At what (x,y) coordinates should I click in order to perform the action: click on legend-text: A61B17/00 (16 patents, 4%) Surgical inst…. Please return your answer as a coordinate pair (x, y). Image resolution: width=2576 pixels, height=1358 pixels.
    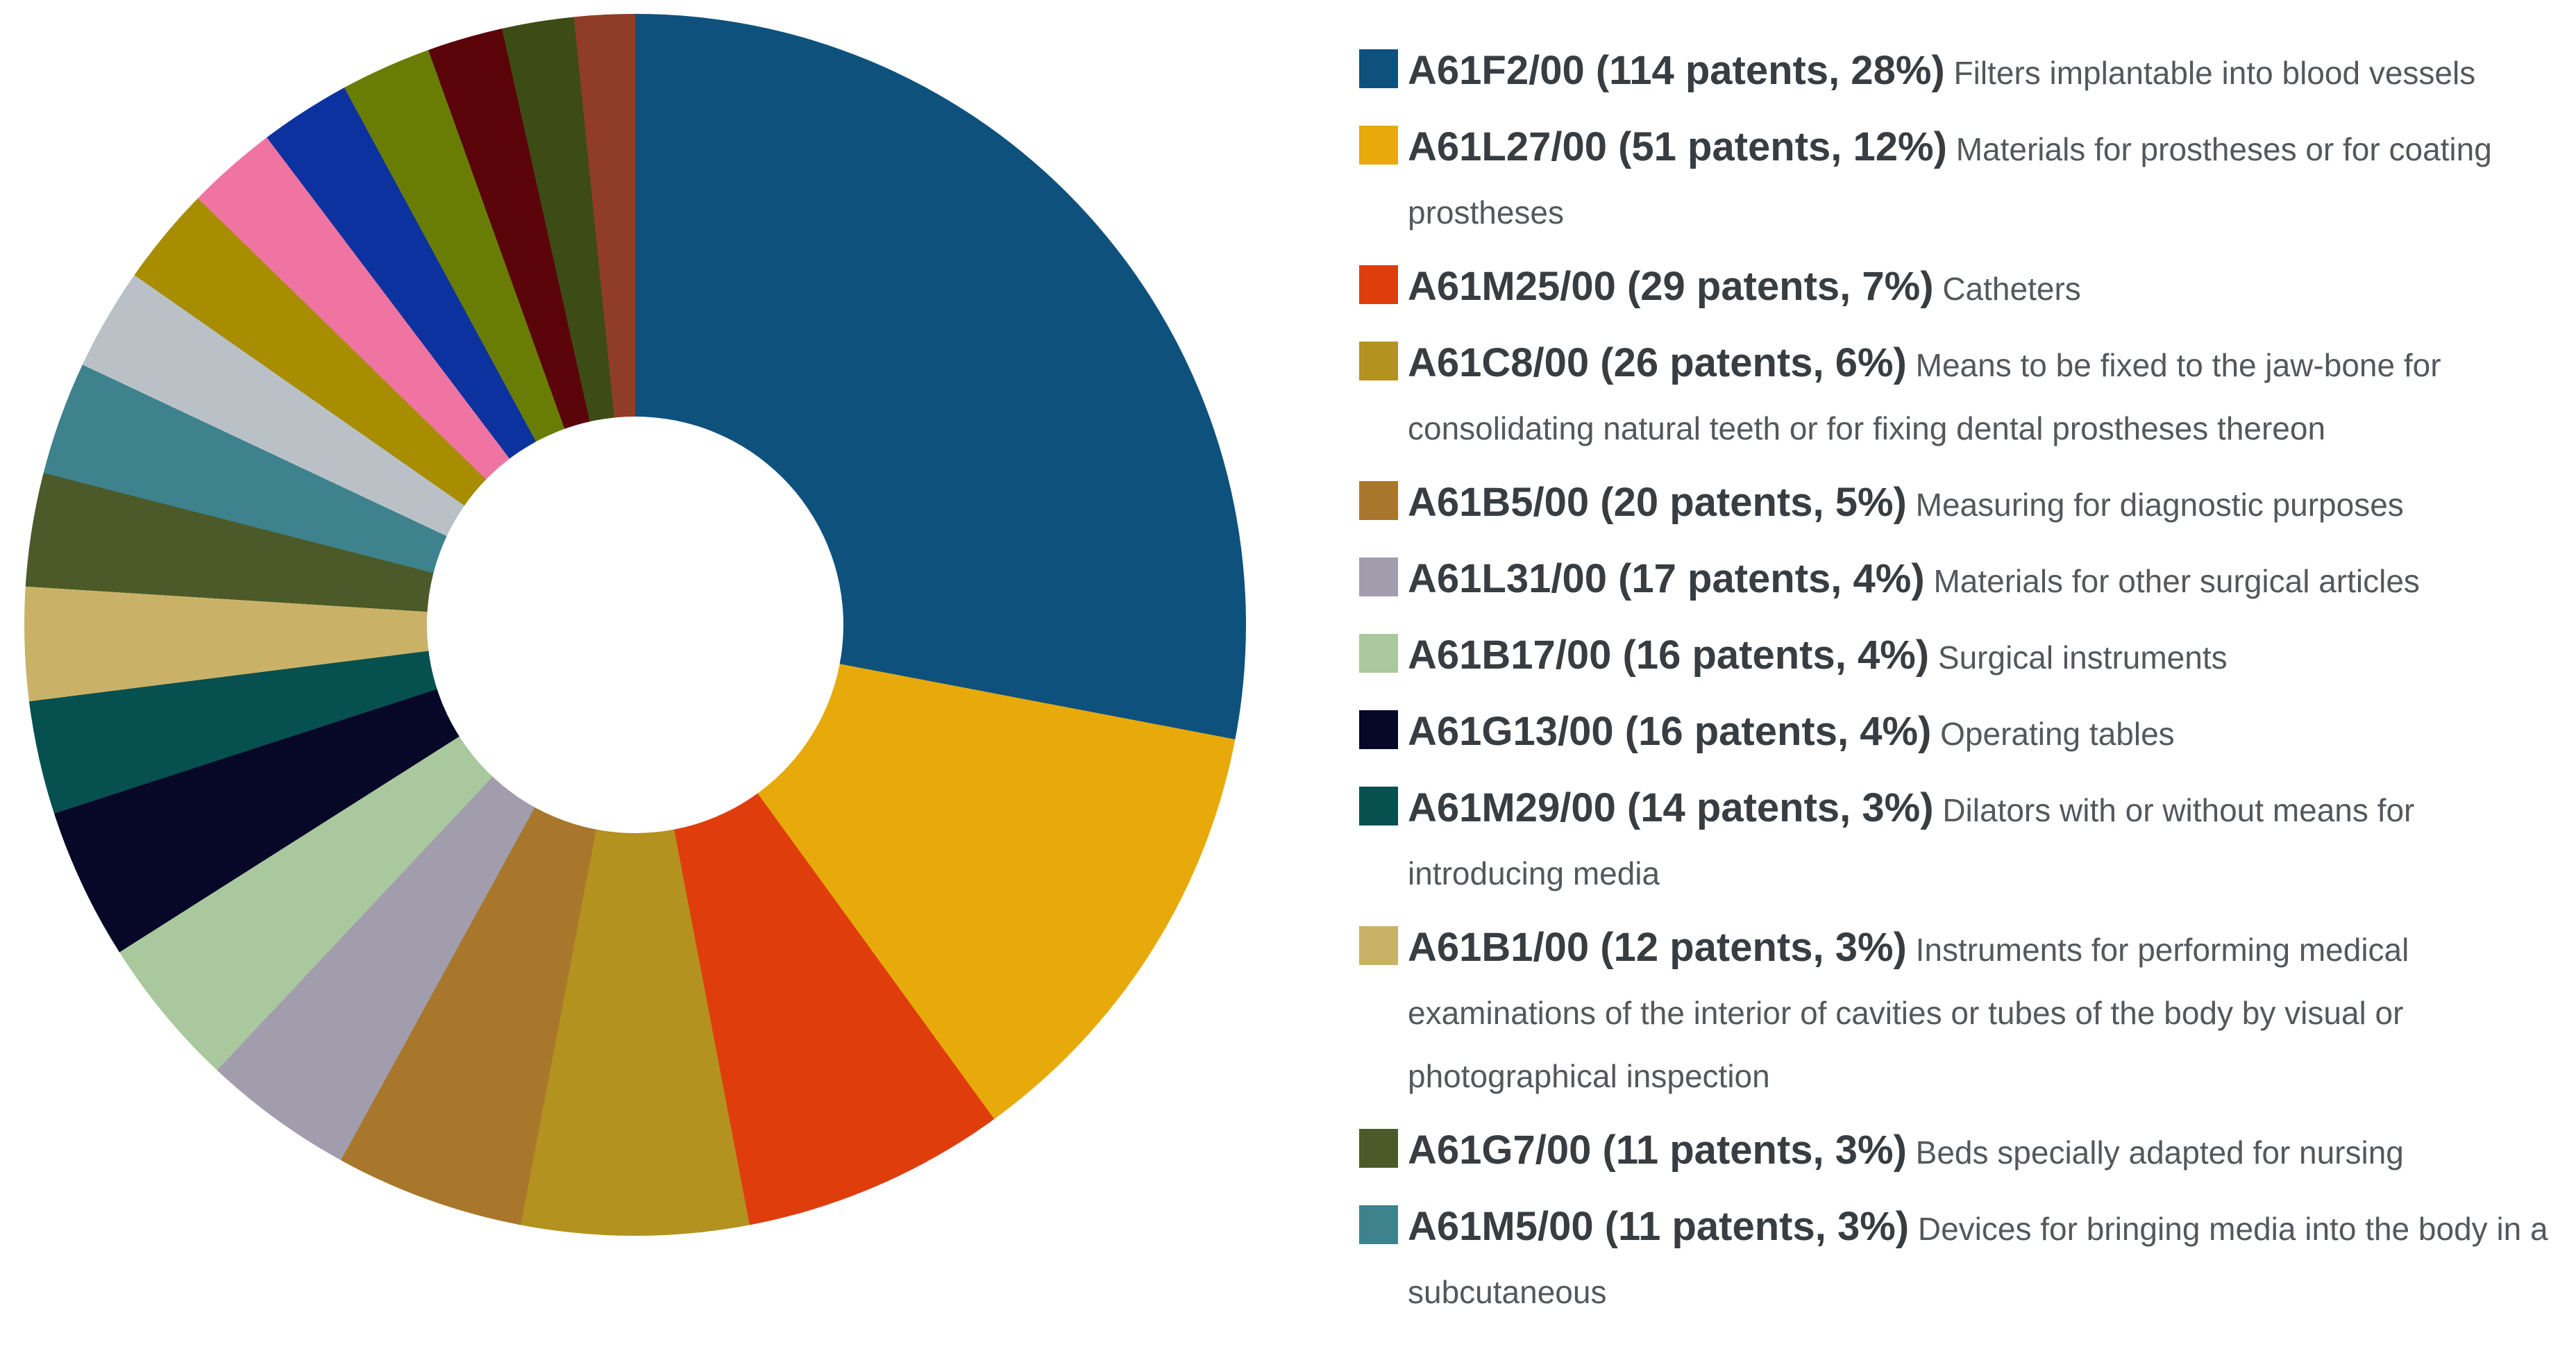
    Looking at the image, I should click on (1987, 656).